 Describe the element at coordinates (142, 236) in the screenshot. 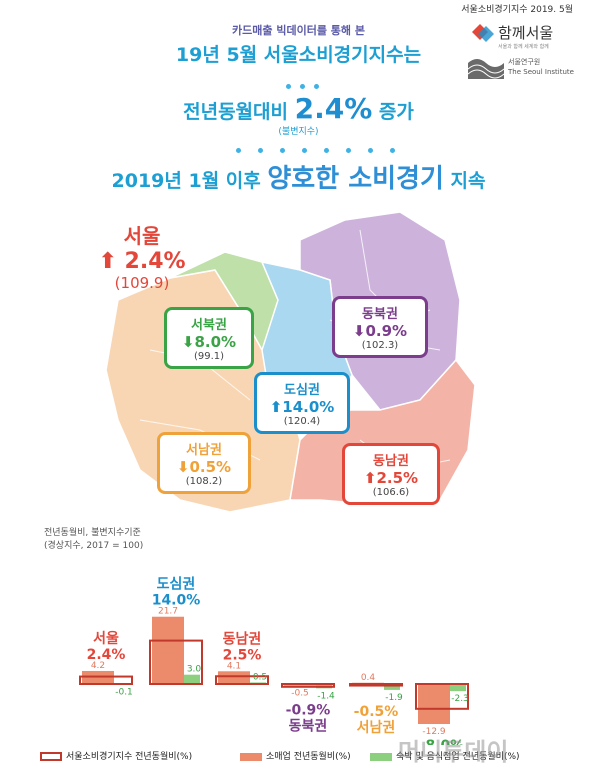

I see `seoul-total-name: 서울` at that location.